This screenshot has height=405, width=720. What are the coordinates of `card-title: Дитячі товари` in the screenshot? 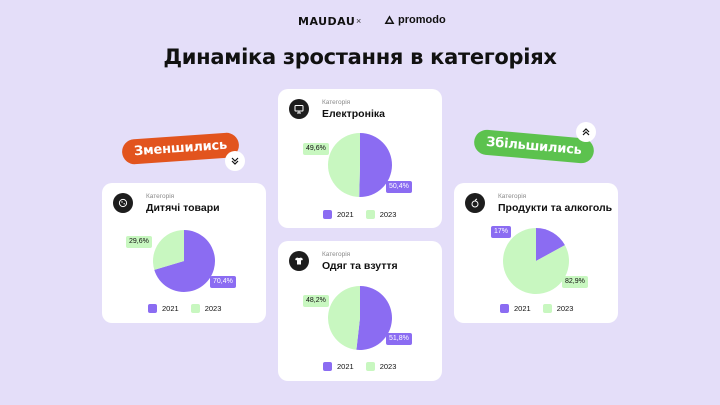 It's located at (183, 208).